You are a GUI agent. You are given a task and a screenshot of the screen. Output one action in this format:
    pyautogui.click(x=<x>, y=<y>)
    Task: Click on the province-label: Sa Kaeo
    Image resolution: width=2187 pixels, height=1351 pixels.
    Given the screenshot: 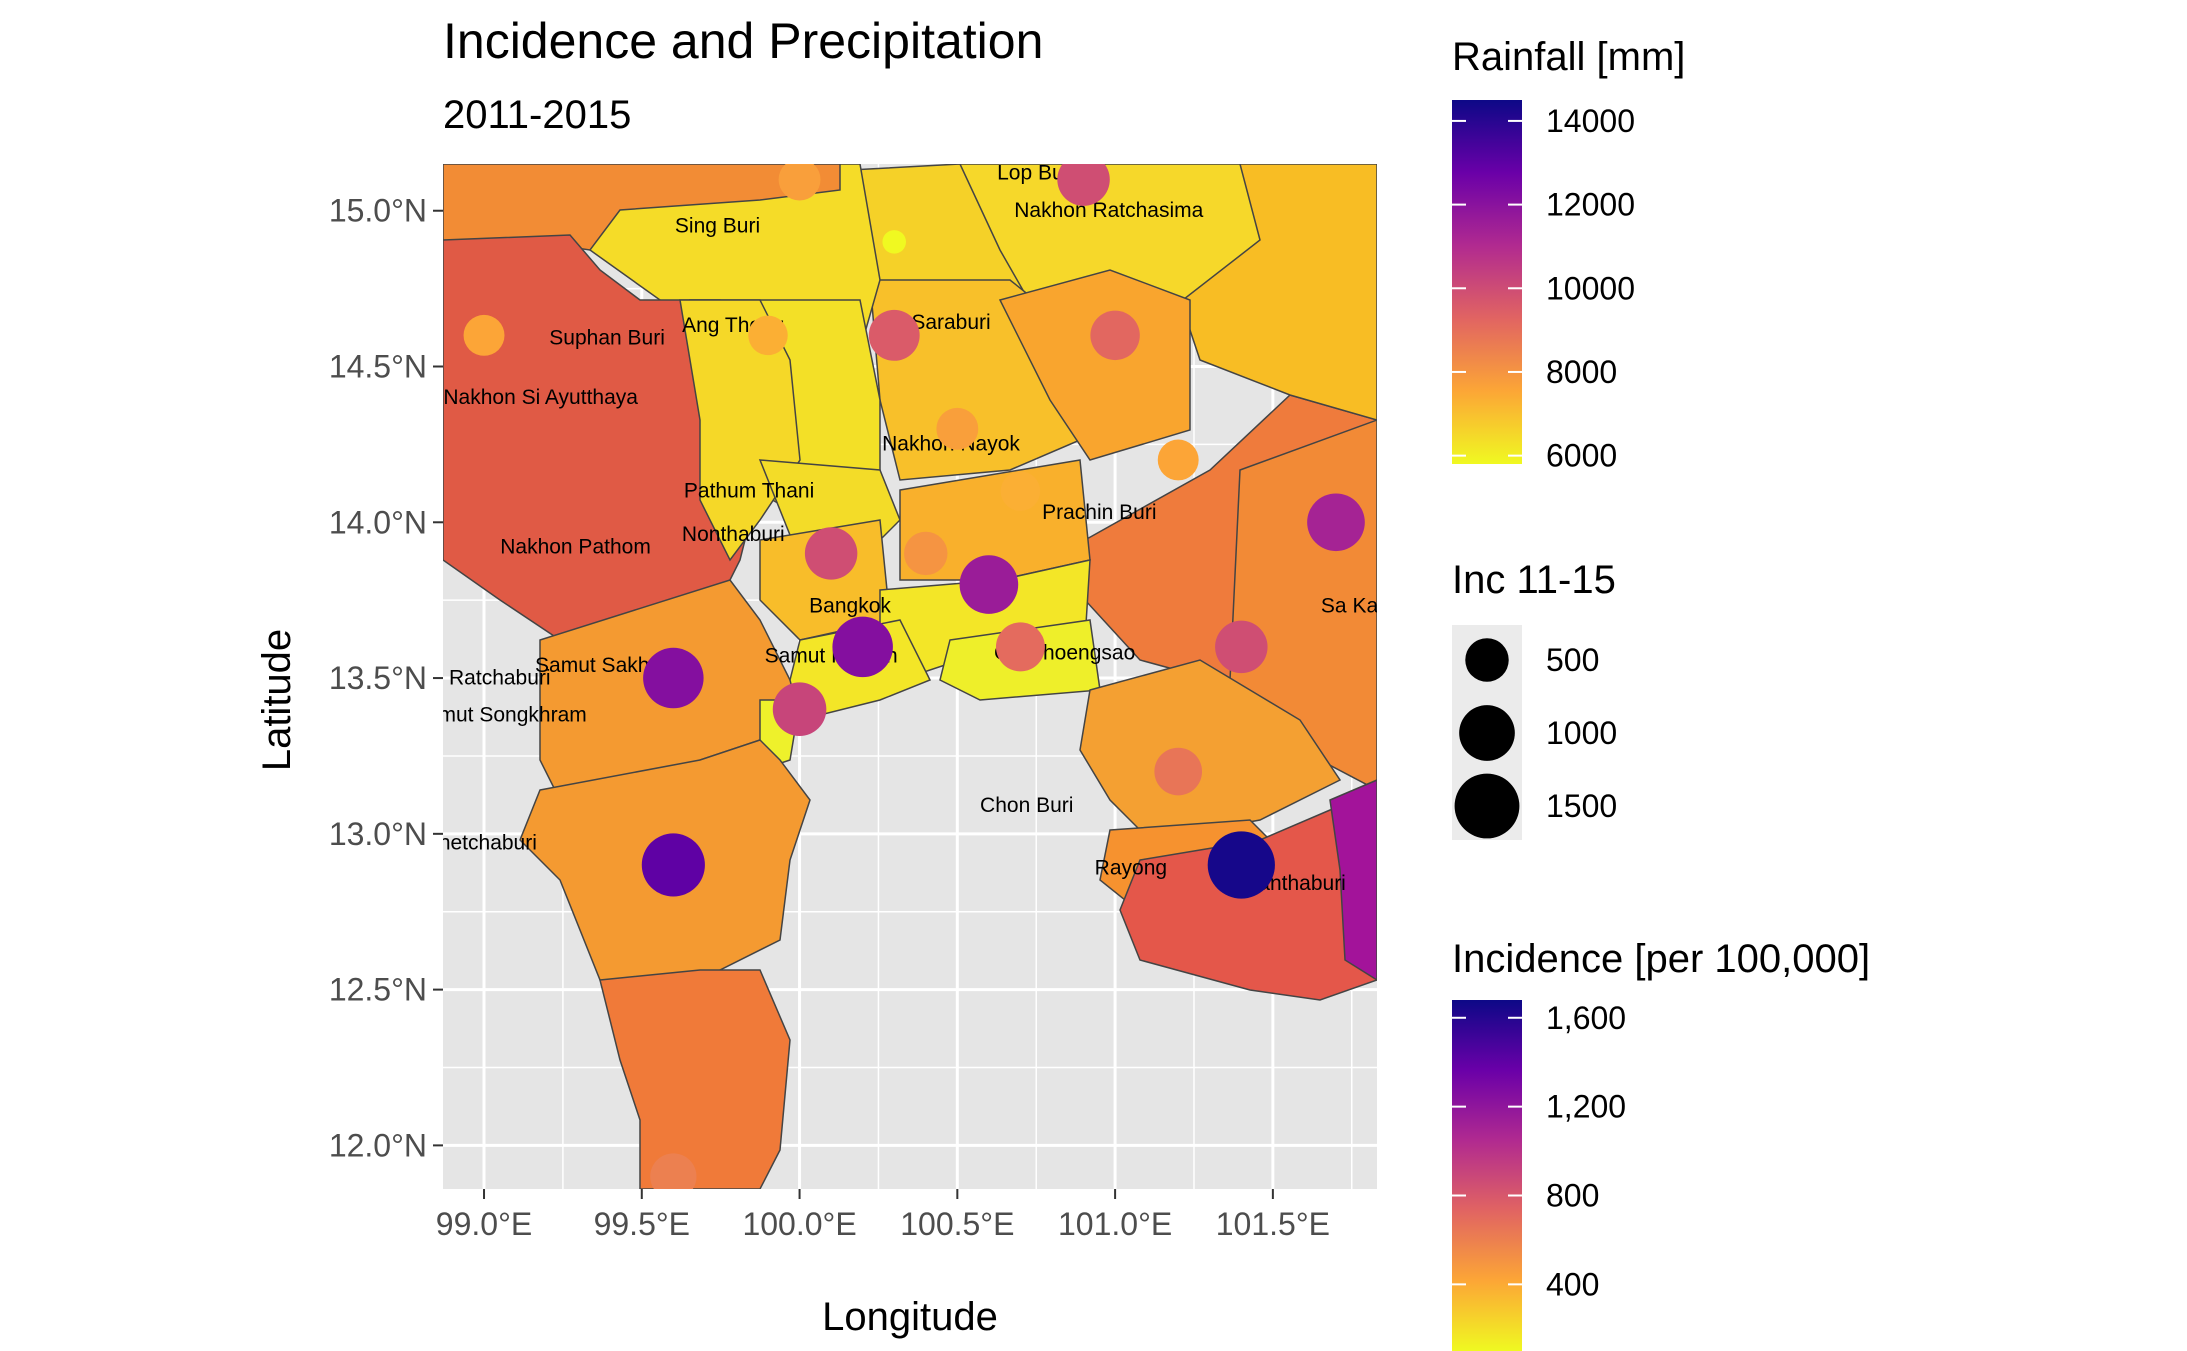 What is the action you would take?
    pyautogui.click(x=1361, y=606)
    